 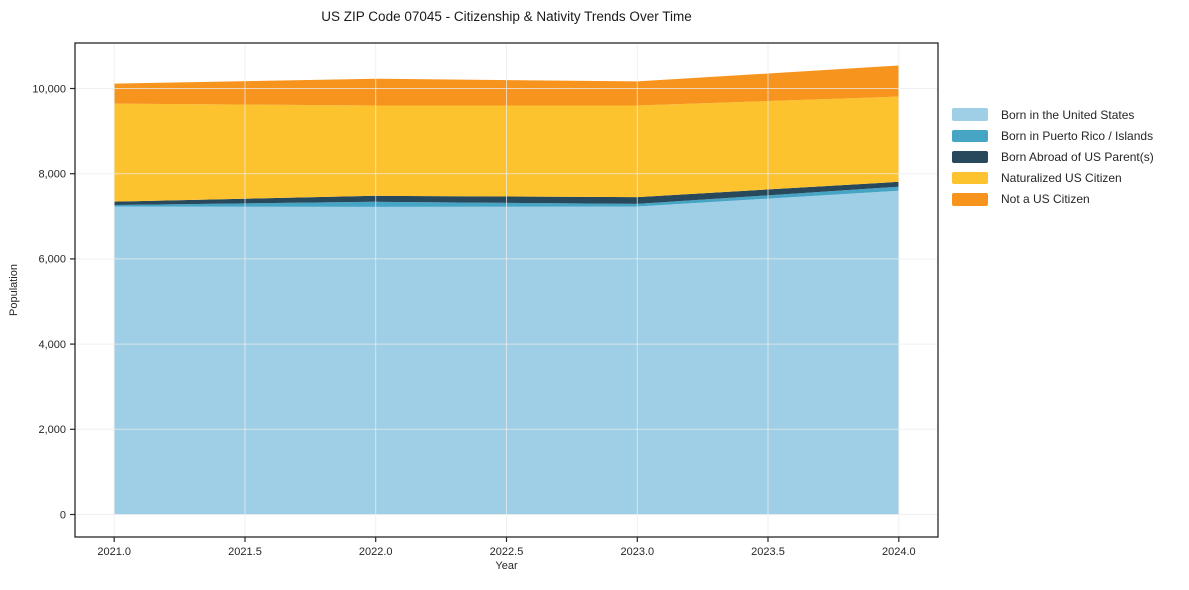 What do you see at coordinates (768, 552) in the screenshot?
I see `x-tick-label: 2023.5` at bounding box center [768, 552].